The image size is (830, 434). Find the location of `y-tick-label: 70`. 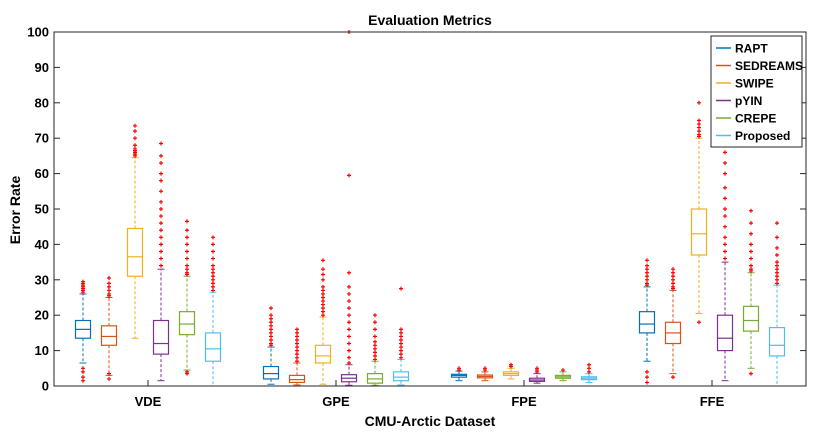

y-tick-label: 70 is located at coordinates (42, 138).